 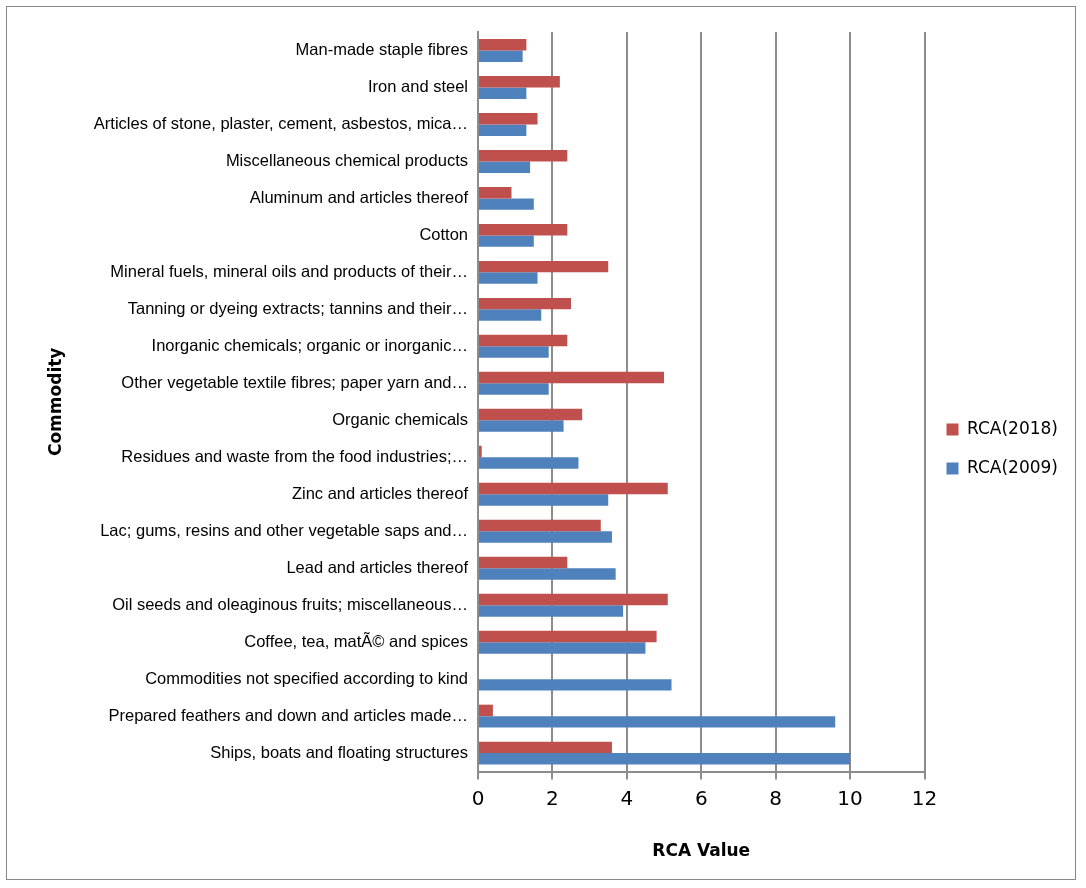 I want to click on y-tick-label: Lead and articles thereof, so click(x=377, y=566).